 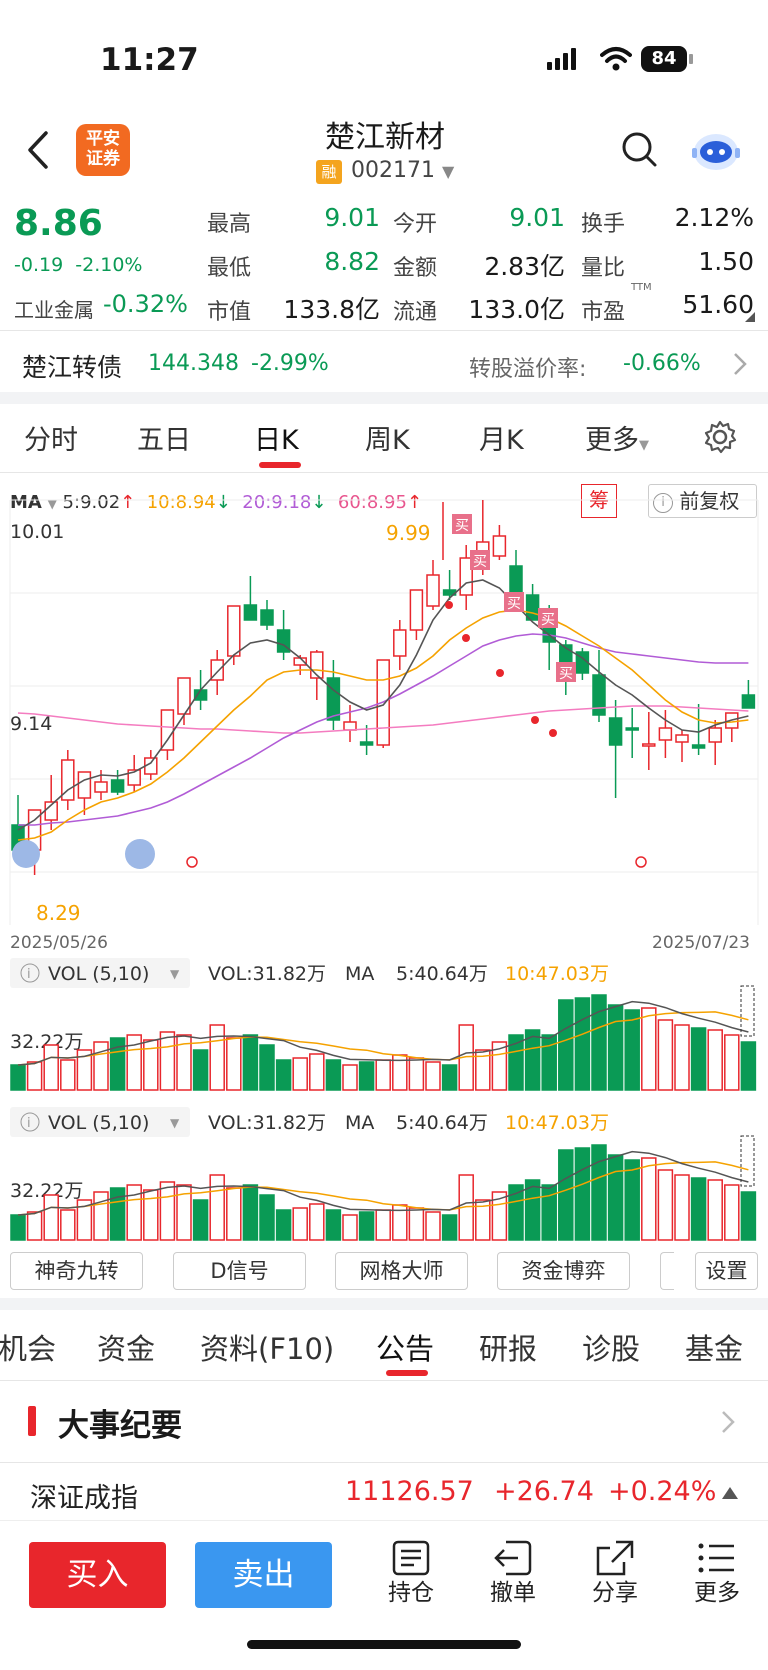 What do you see at coordinates (615, 1558) in the screenshot?
I see `share-icon` at bounding box center [615, 1558].